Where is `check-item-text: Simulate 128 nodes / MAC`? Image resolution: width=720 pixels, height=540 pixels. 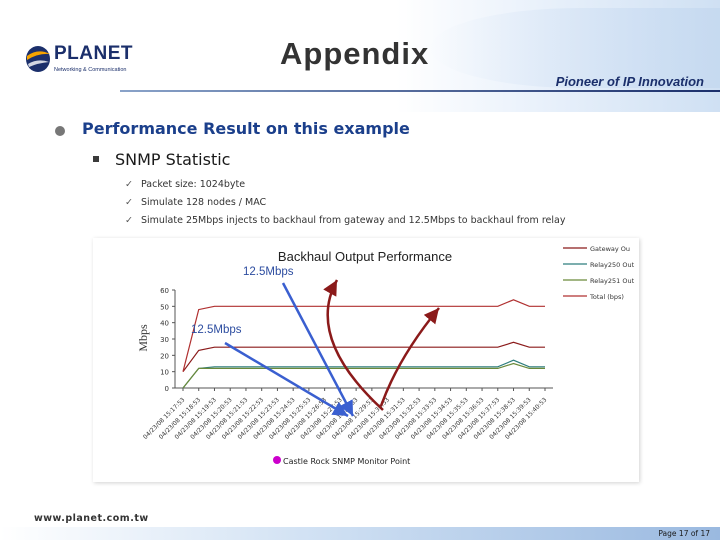
check-item-text: Simulate 128 nodes / MAC is located at coordinates (203, 202).